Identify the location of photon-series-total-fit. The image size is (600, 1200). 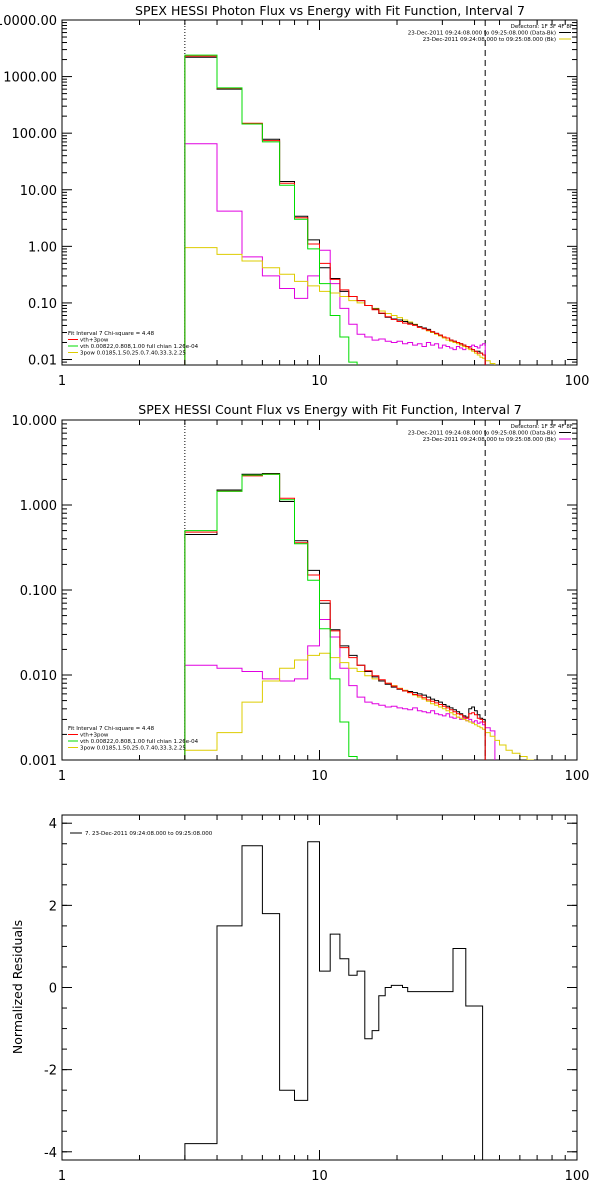
(335, 210).